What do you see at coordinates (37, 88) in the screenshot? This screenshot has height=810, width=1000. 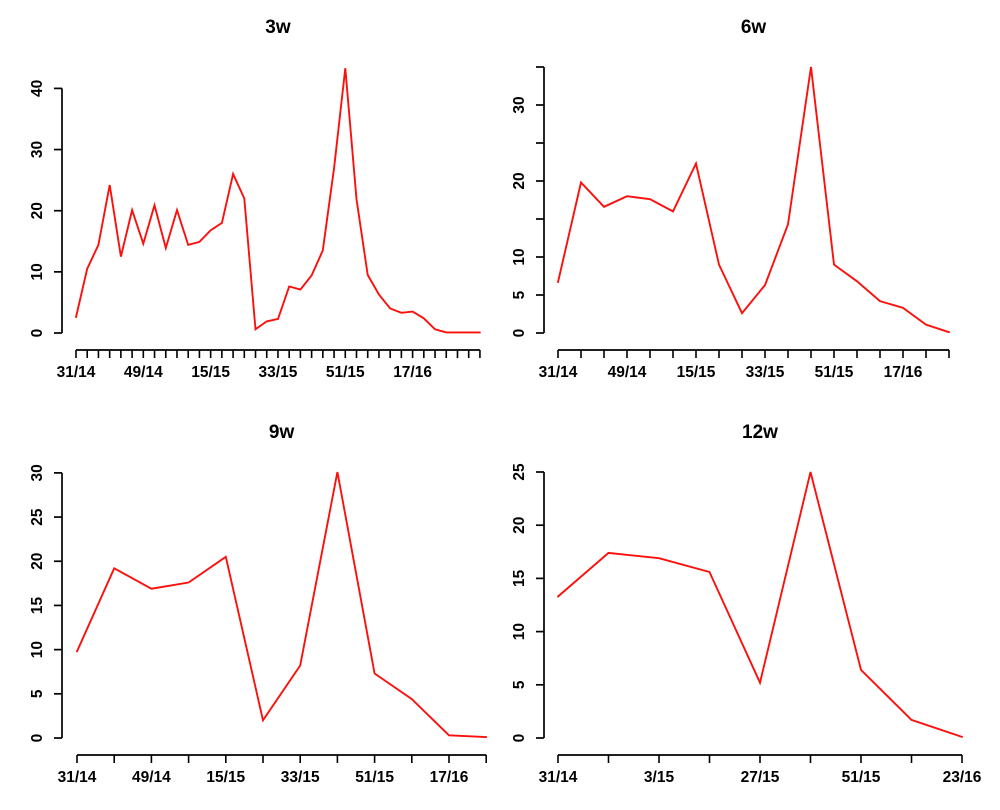 I see `y-tick-label: 40` at bounding box center [37, 88].